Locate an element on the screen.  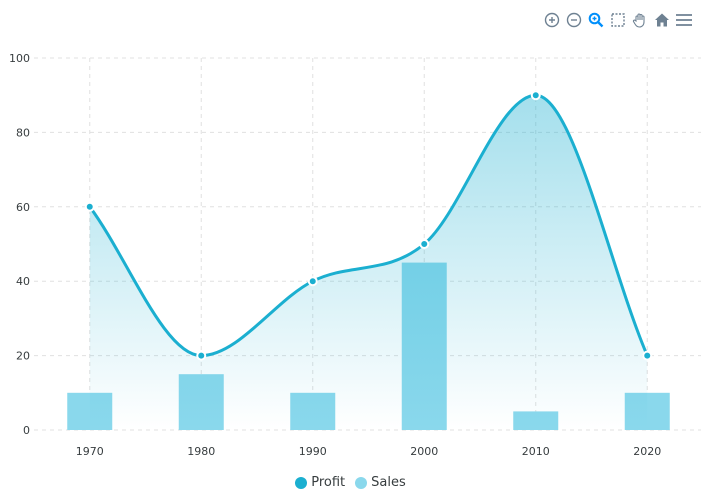
legend-item-profit: Profit is located at coordinates (320, 482).